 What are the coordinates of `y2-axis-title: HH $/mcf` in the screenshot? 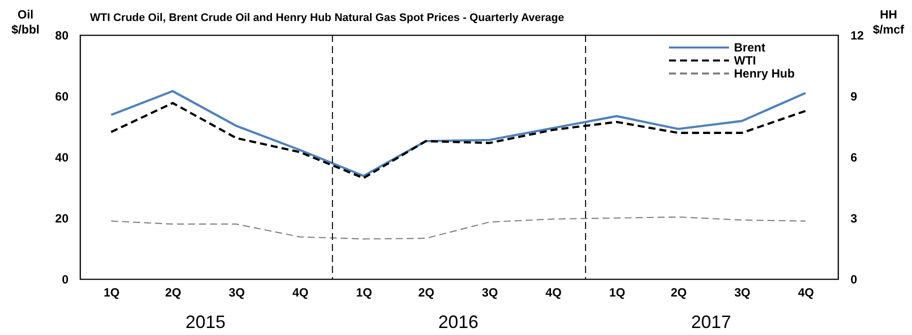 It's located at (889, 22).